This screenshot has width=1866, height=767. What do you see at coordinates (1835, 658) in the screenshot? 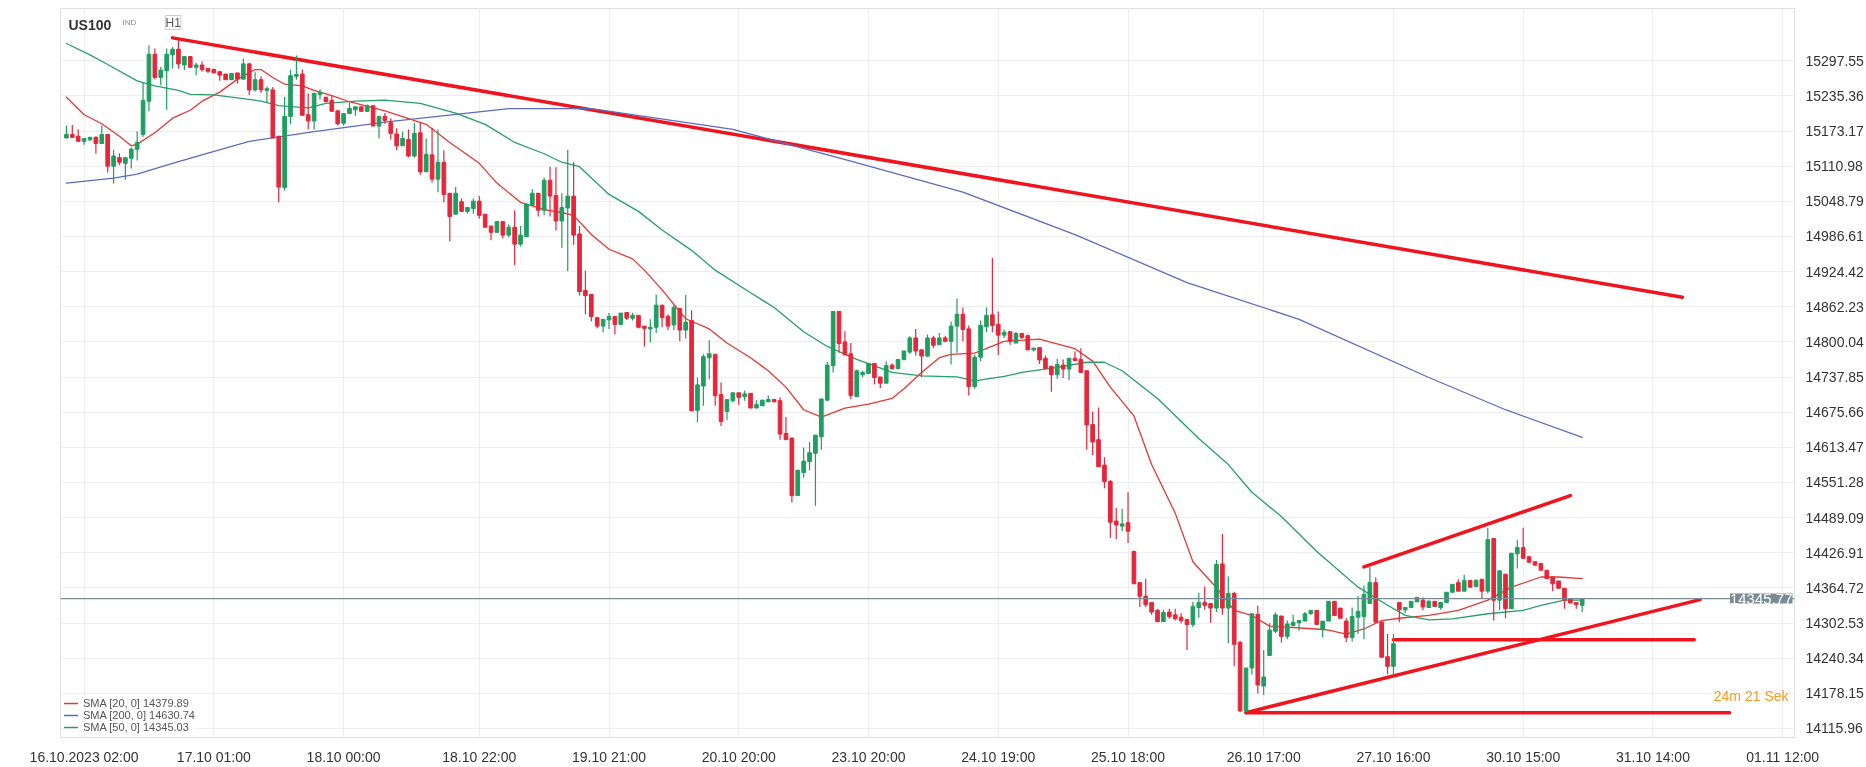
I see `y-tick-label: 14240.34` at bounding box center [1835, 658].